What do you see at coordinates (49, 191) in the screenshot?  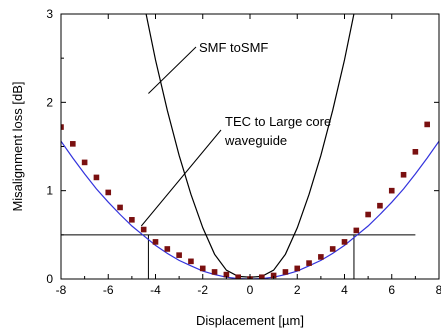 I see `y-tick-label: 1` at bounding box center [49, 191].